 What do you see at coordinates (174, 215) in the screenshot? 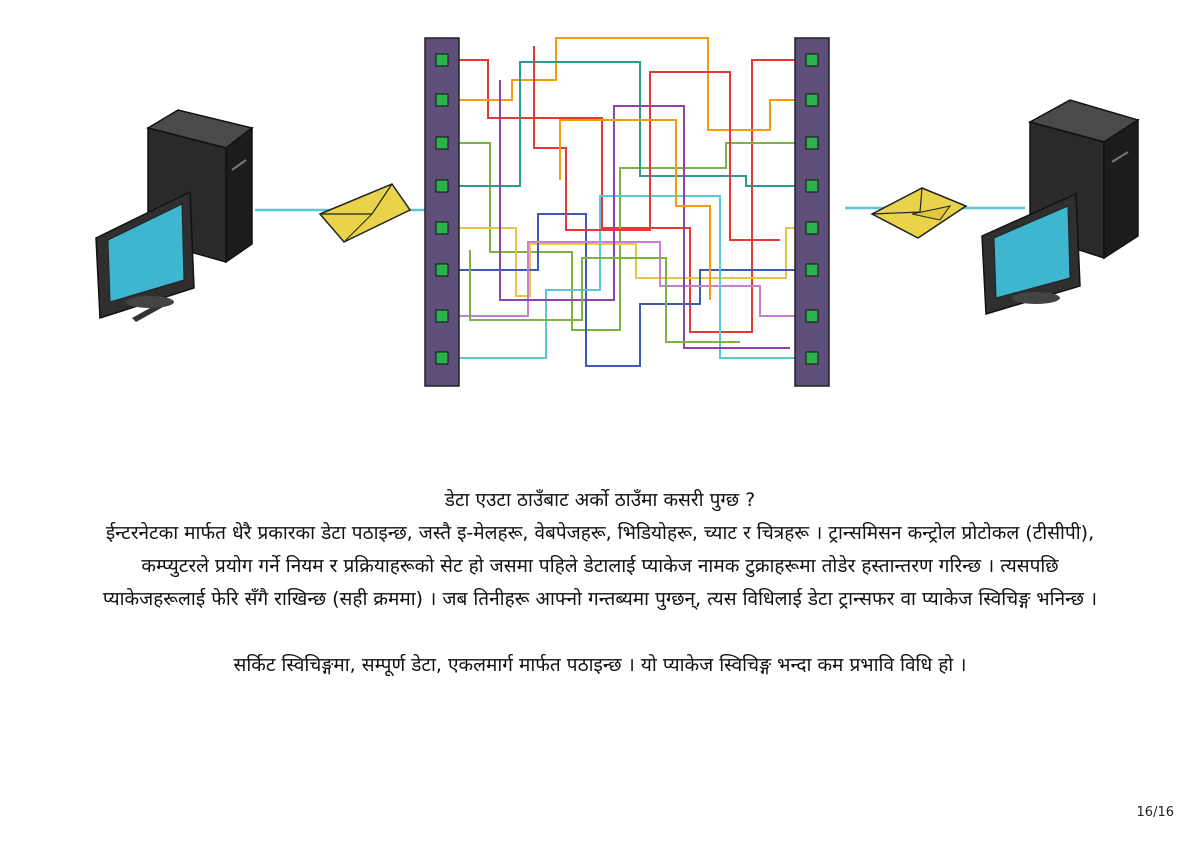
I see `left-computer-icon` at bounding box center [174, 215].